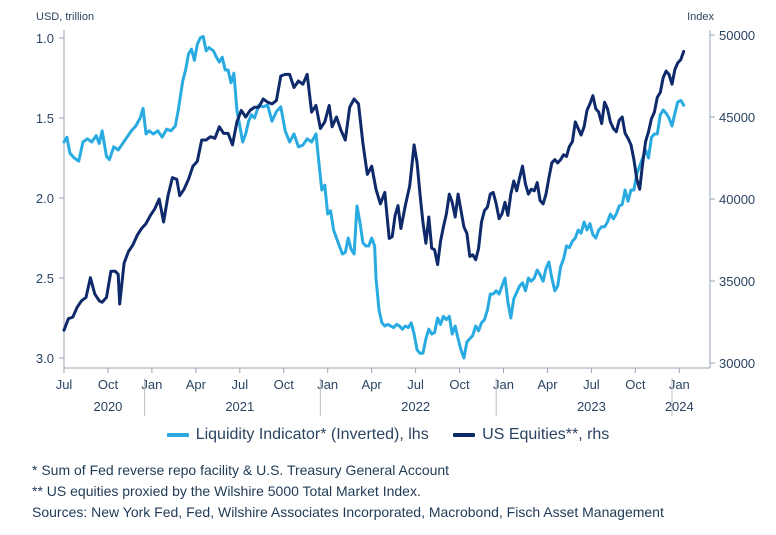  What do you see at coordinates (45, 198) in the screenshot?
I see `left-tick-label: 2.0` at bounding box center [45, 198].